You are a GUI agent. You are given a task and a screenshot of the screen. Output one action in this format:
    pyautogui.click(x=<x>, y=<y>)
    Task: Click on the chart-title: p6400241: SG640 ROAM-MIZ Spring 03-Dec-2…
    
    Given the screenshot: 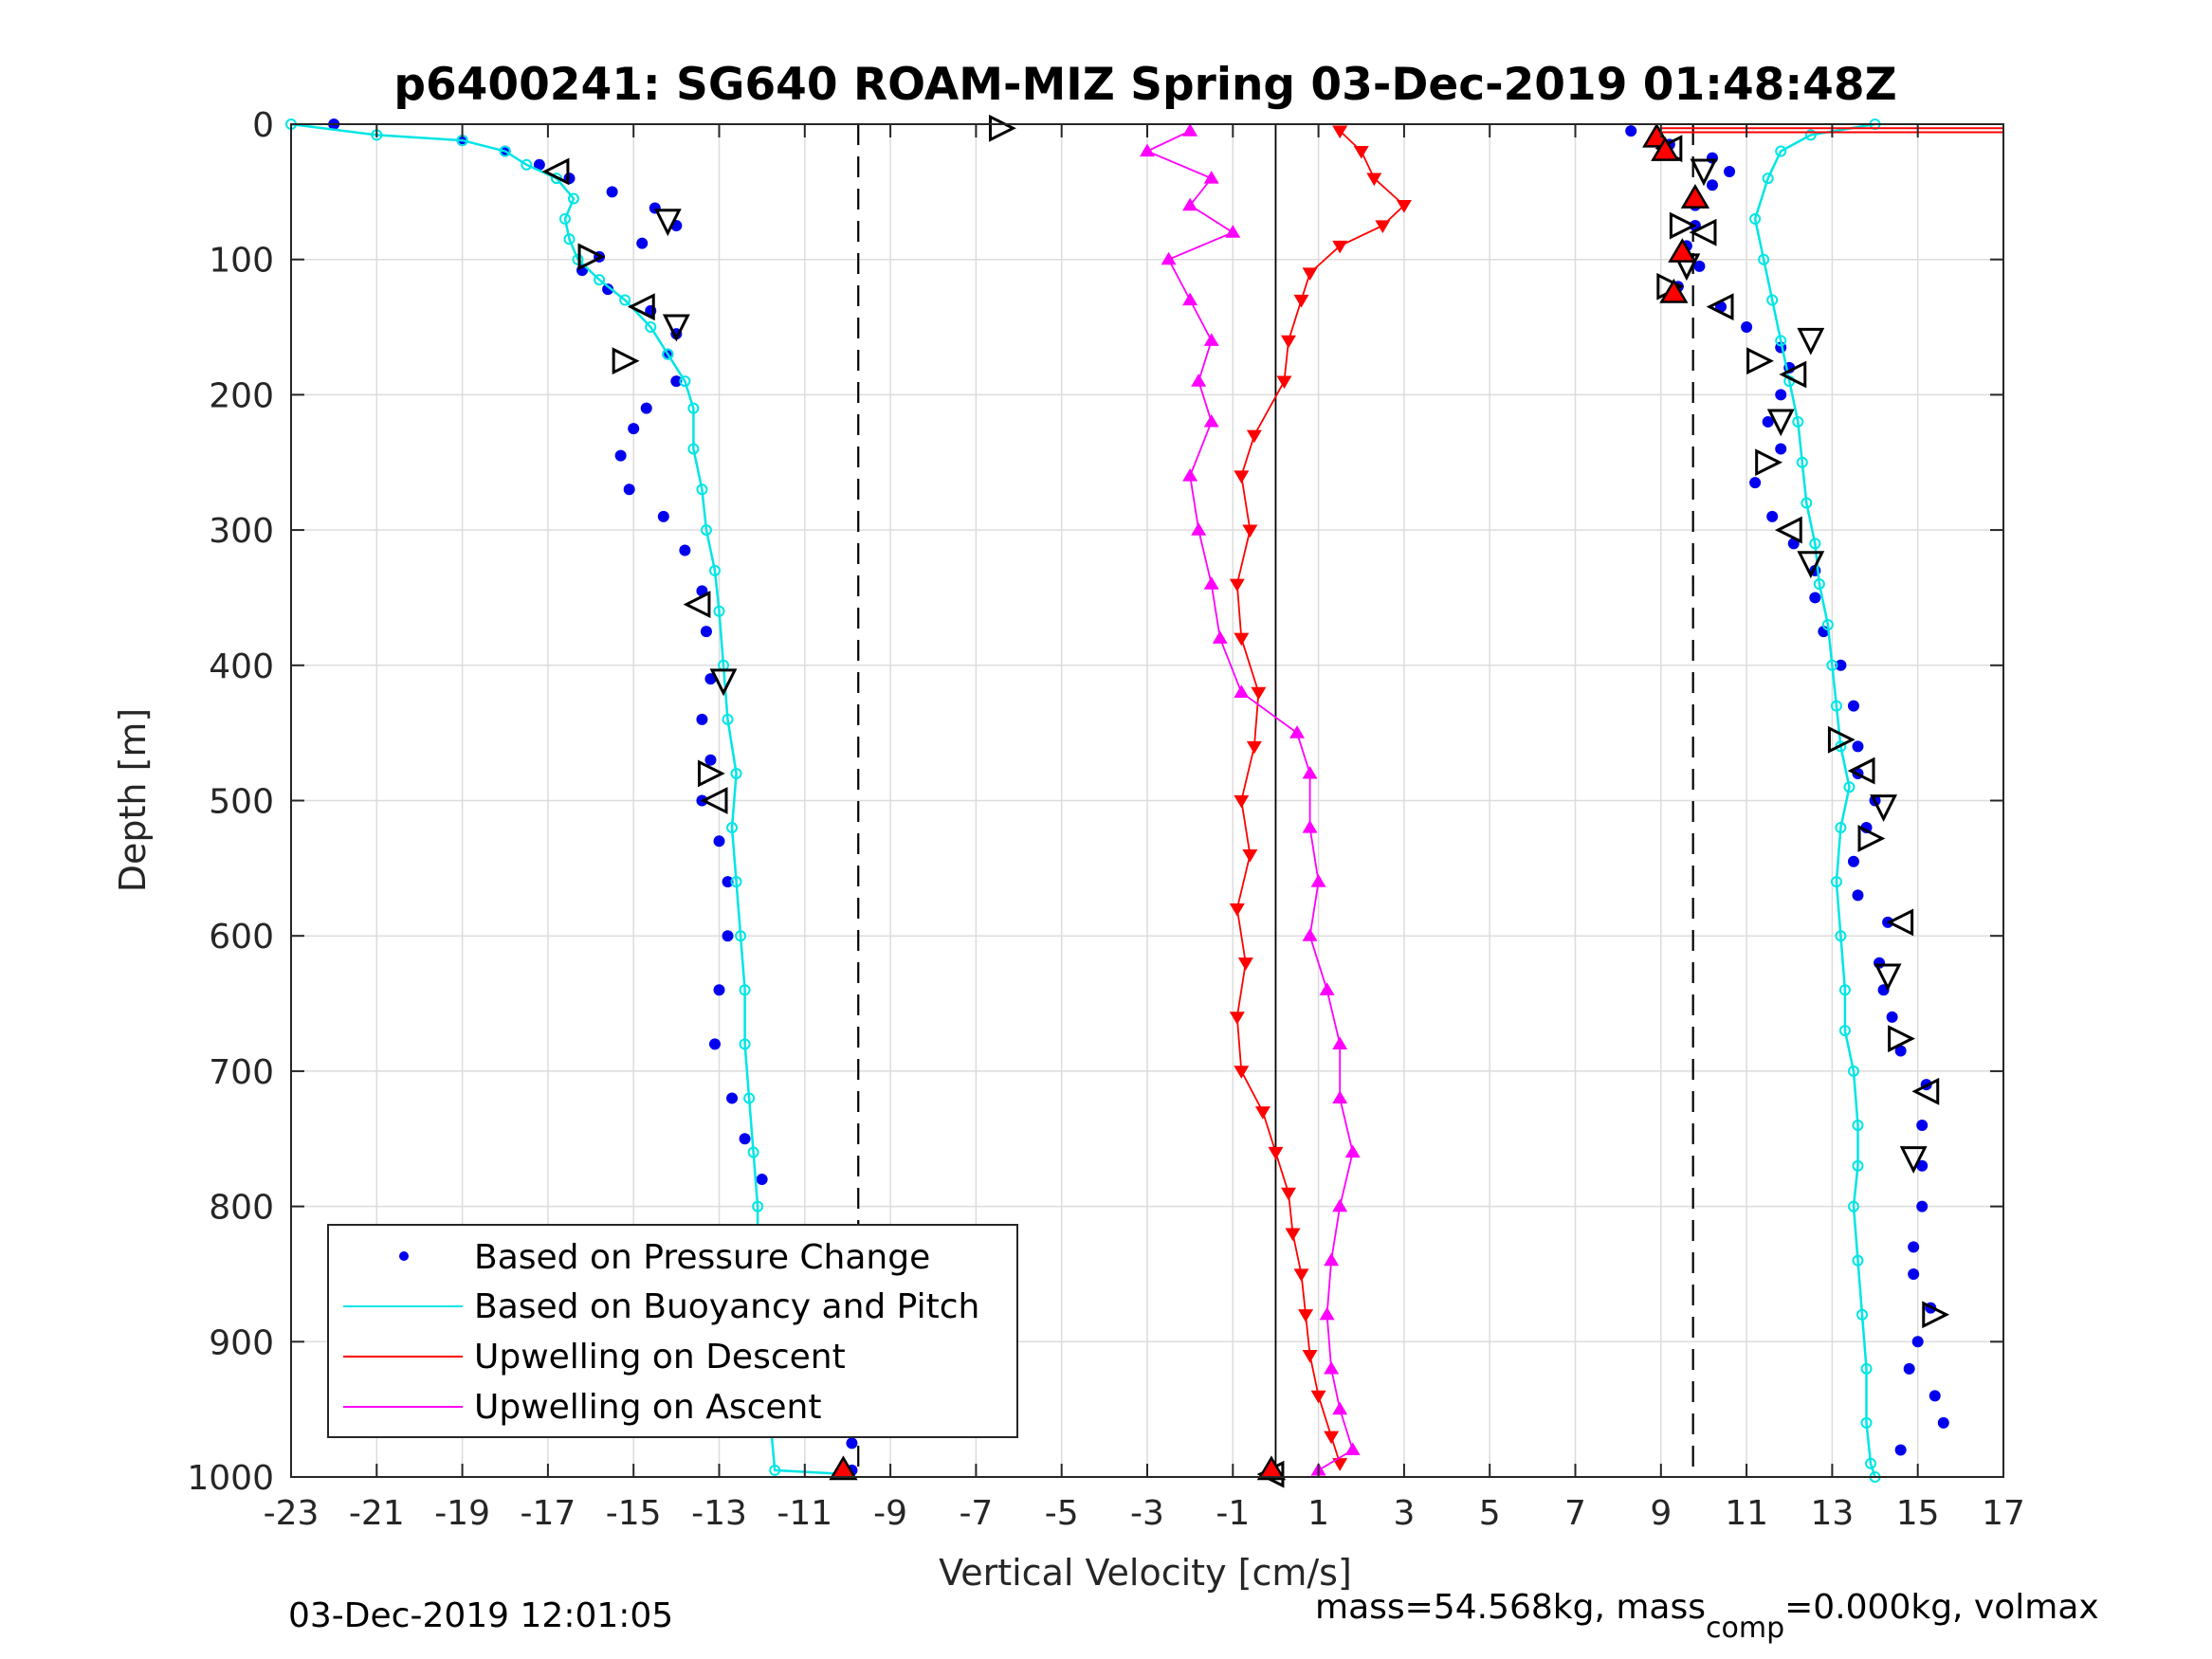 What is the action you would take?
    pyautogui.click(x=1144, y=85)
    